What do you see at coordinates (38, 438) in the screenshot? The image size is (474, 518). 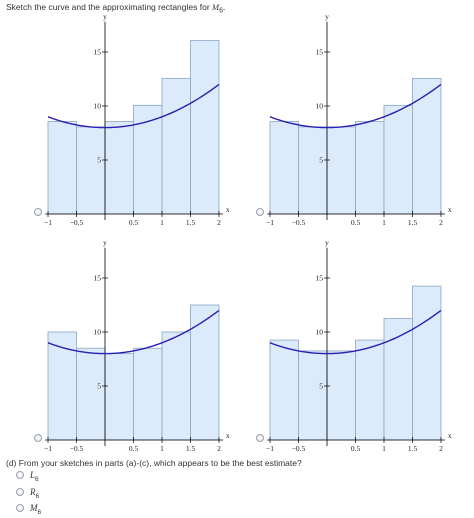 I see `graph-option-3-radio` at bounding box center [38, 438].